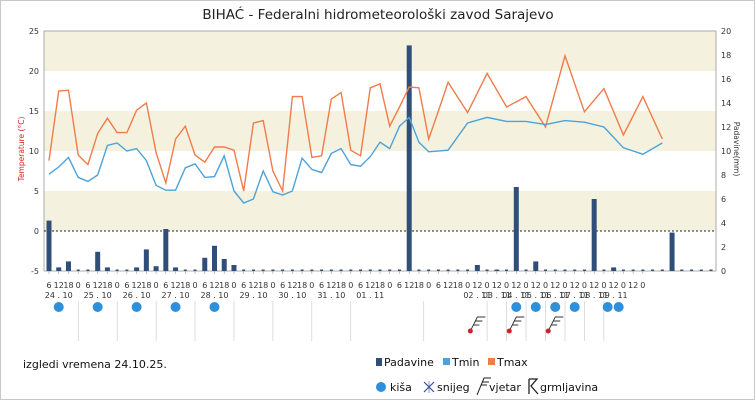 The width and height of the screenshot is (755, 400). I want to click on left-tick-label: 25, so click(34, 31).